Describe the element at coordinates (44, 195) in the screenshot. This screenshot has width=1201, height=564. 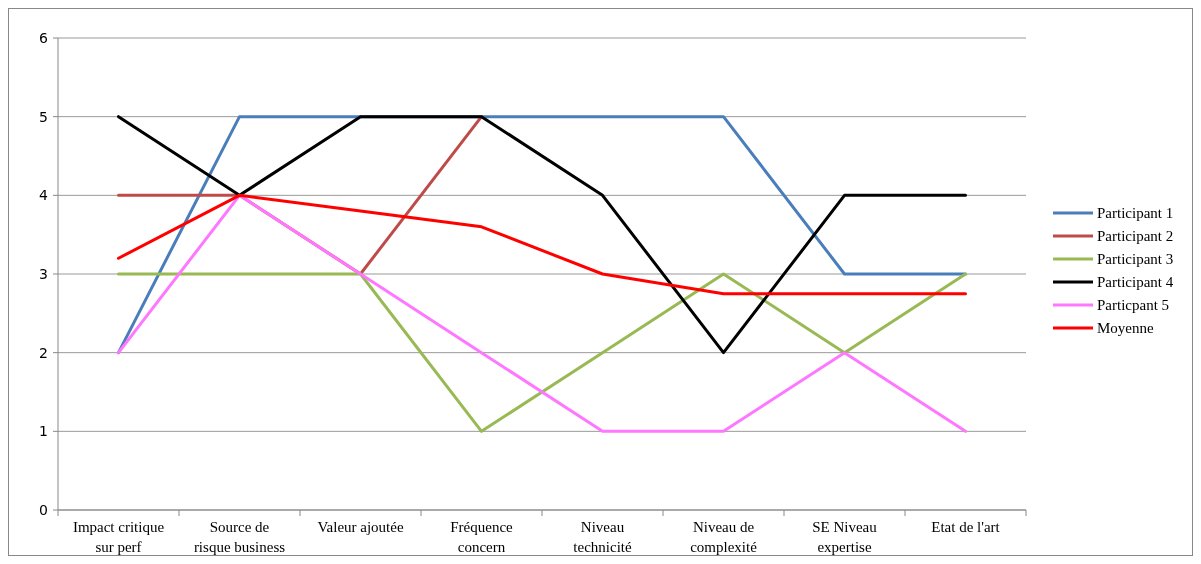
I see `y-tick-label: 4` at that location.